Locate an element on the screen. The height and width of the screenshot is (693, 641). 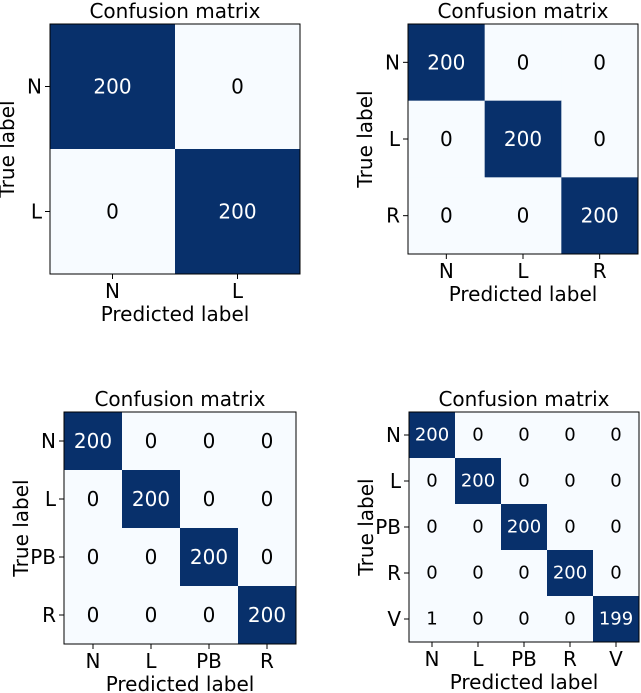
cell-value-label: 199 is located at coordinates (616, 619).